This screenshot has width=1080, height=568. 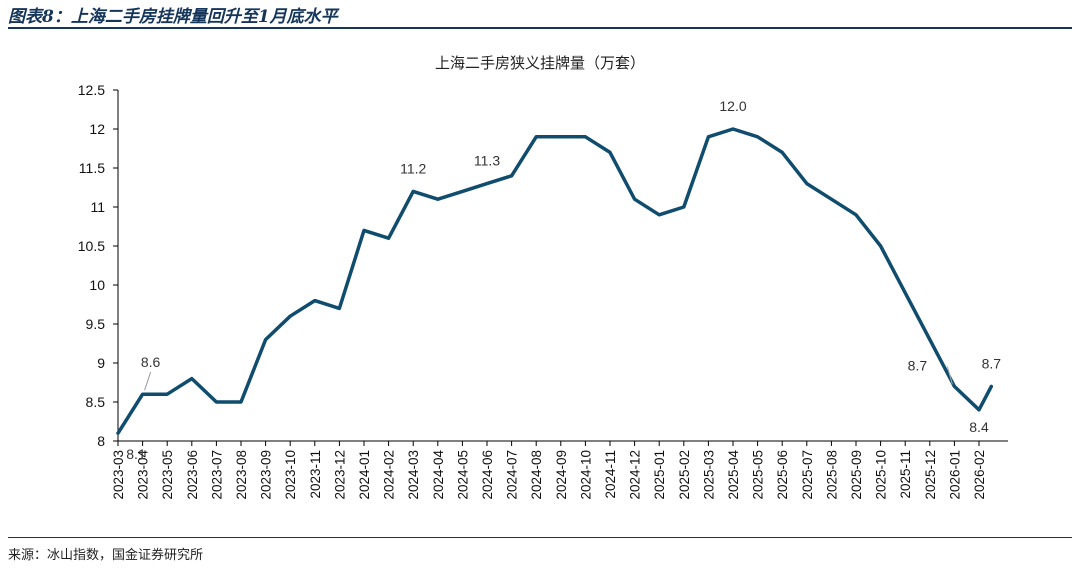 I want to click on data-label: 8.4, so click(x=979, y=427).